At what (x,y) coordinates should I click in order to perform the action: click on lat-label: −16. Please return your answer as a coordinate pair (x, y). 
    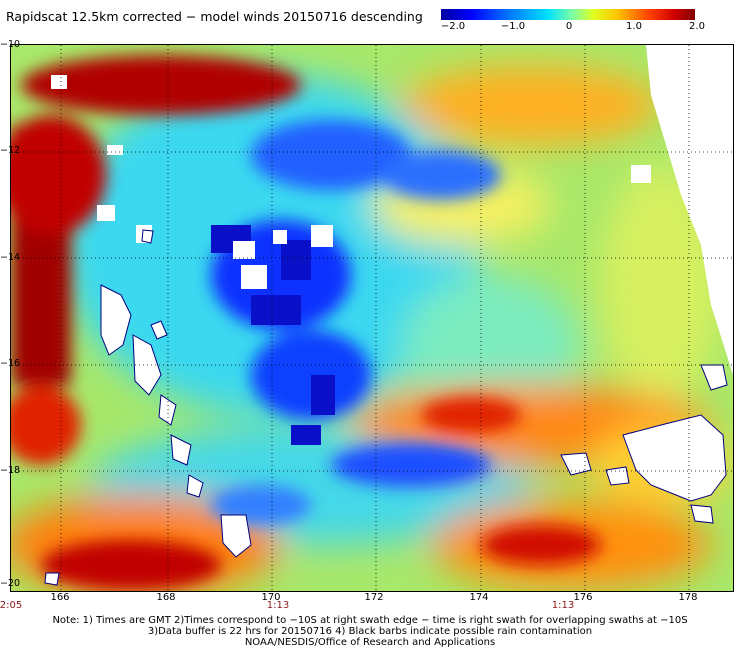
    Looking at the image, I should click on (10, 363).